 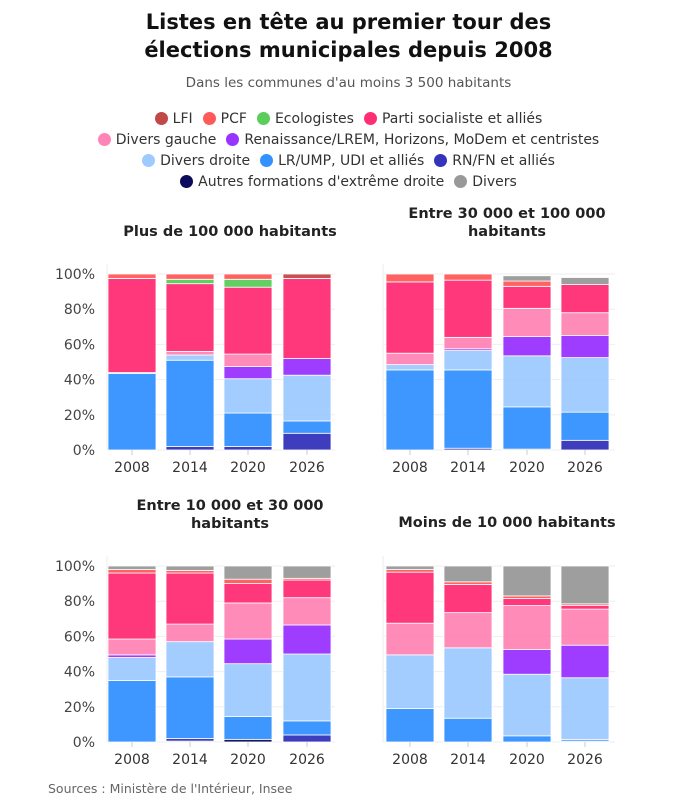 What do you see at coordinates (248, 283) in the screenshot?
I see `bar-segment-ecologistes` at bounding box center [248, 283].